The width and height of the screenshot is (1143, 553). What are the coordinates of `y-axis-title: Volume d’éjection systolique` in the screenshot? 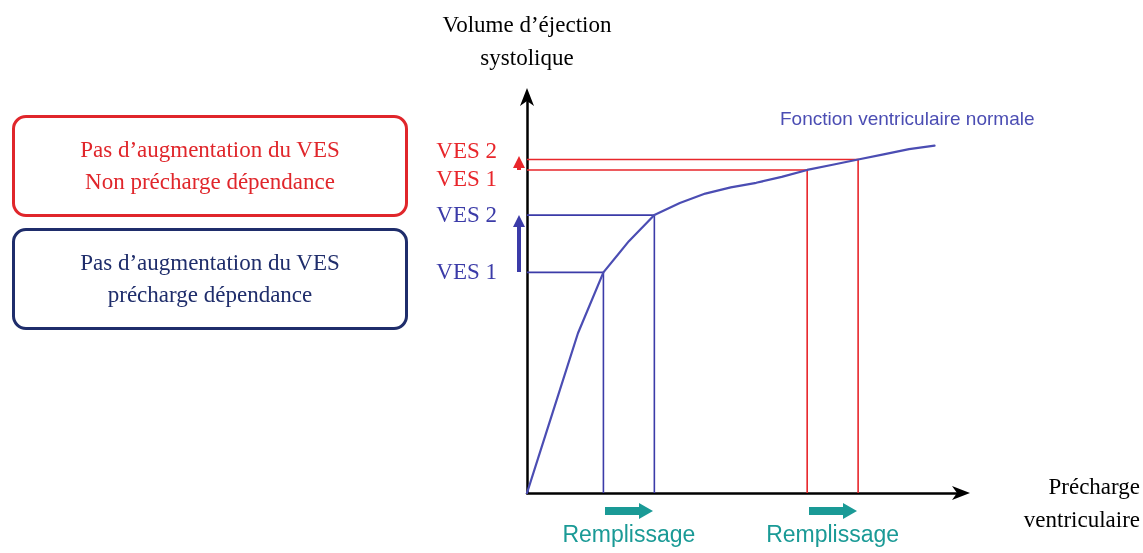 It's located at (527, 42).